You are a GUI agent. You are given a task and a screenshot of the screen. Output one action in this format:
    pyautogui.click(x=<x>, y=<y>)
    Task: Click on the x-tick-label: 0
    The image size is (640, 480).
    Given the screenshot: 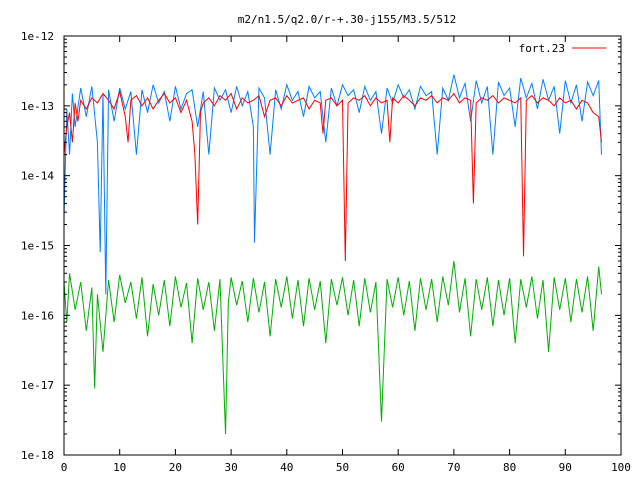 What is the action you would take?
    pyautogui.click(x=64, y=467)
    